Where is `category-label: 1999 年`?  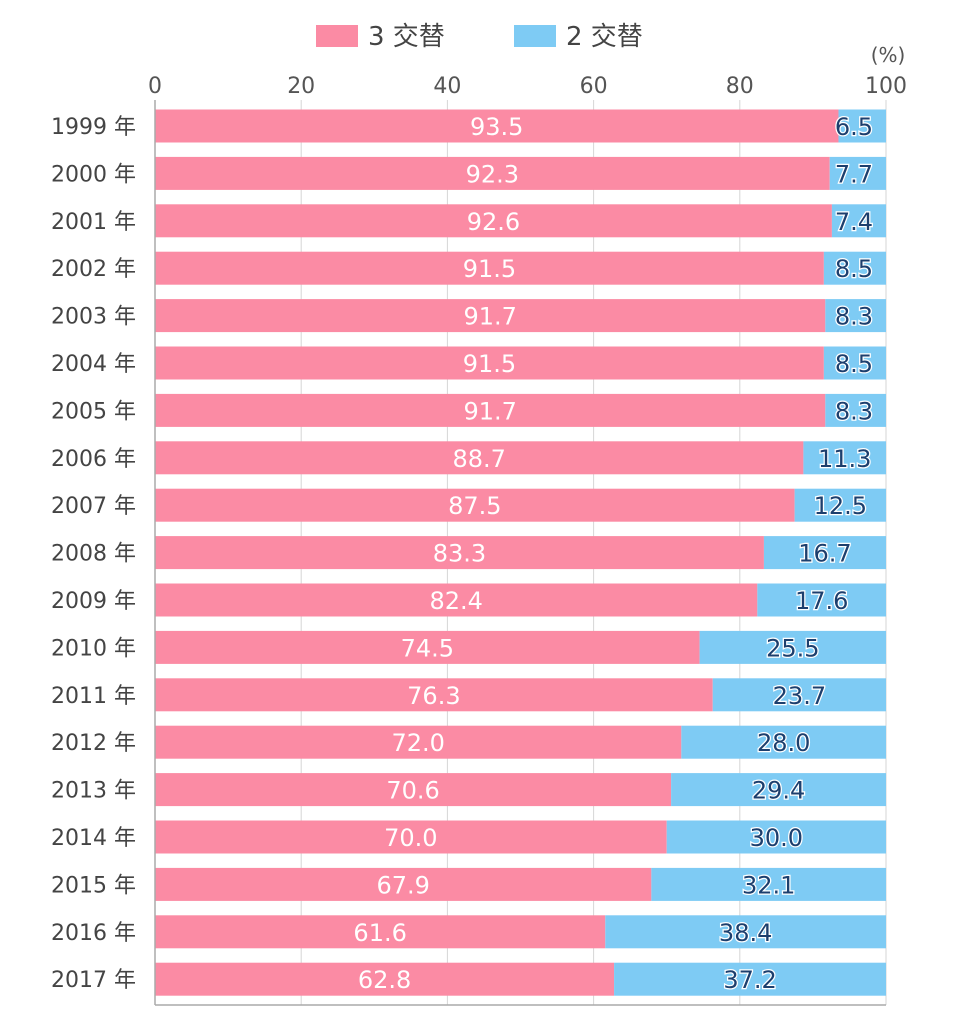 category-label: 1999 年 is located at coordinates (93, 127).